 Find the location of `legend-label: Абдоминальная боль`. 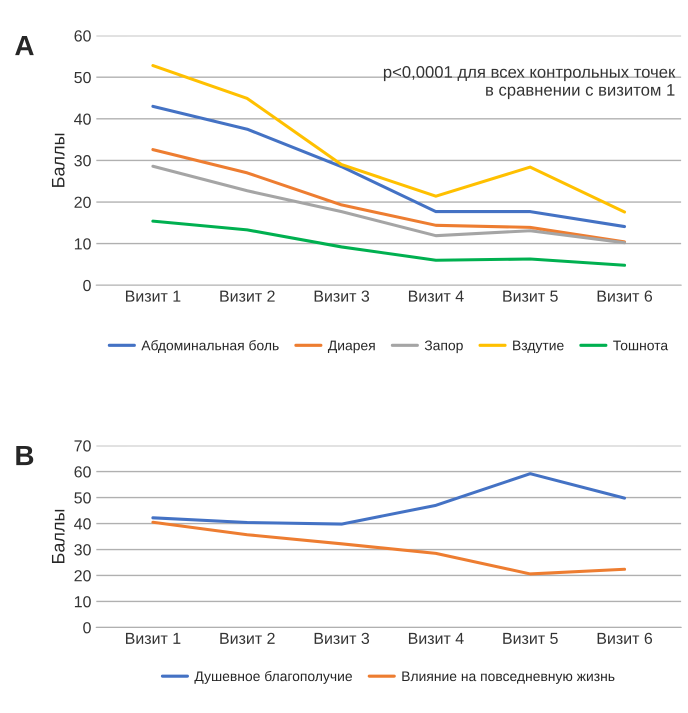

legend-label: Абдоминальная боль is located at coordinates (210, 346).